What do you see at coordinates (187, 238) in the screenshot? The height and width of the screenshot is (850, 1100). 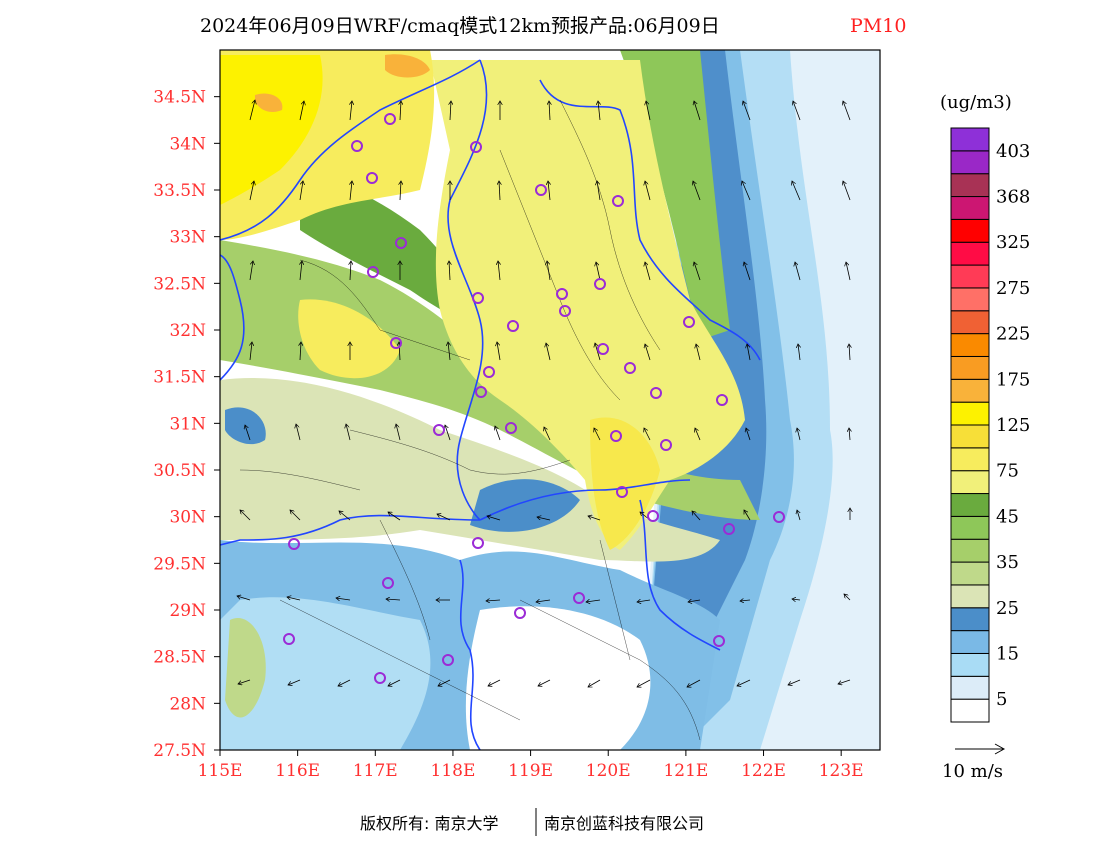 I see `lat-tick-label: 33N` at bounding box center [187, 238].